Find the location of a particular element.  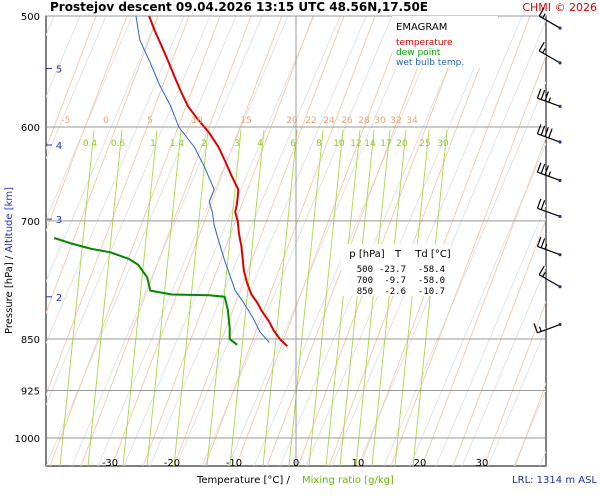

mixing-ratio-label: 1 is located at coordinates (153, 144).